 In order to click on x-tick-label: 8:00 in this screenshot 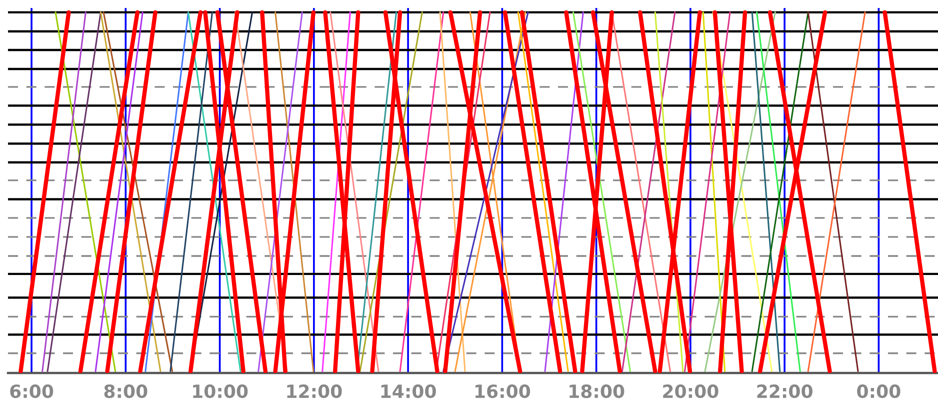, I will do `click(126, 391)`.